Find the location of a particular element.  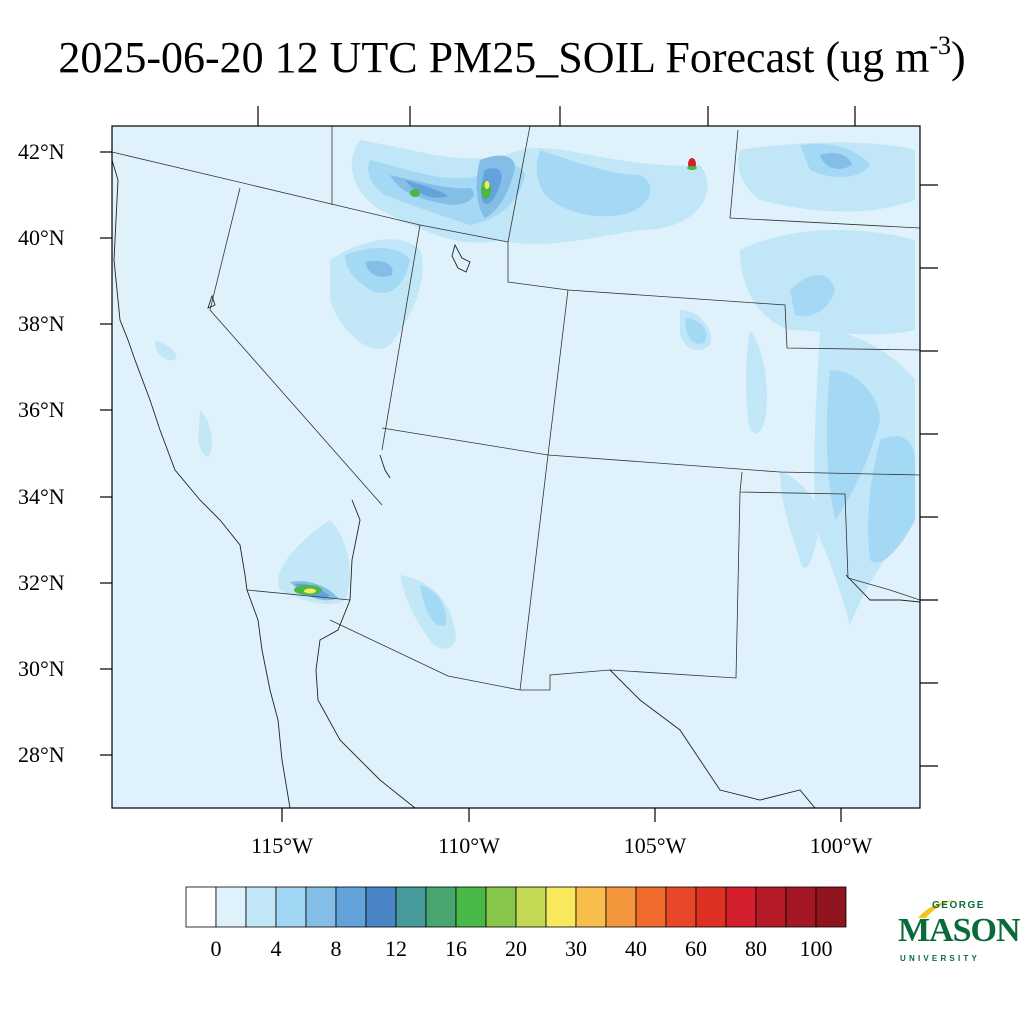

colorbar-label-0: 0 is located at coordinates (216, 948).